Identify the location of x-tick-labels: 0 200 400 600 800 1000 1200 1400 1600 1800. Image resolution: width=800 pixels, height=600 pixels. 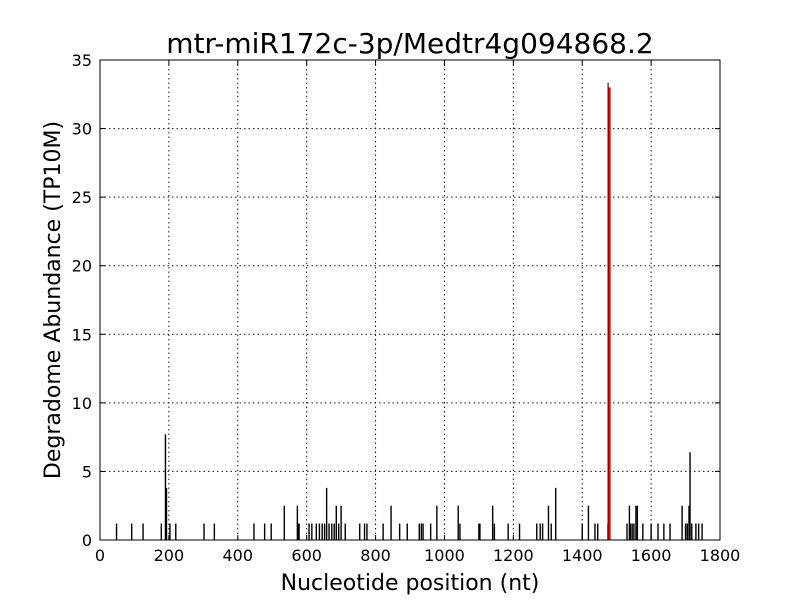
(417, 555).